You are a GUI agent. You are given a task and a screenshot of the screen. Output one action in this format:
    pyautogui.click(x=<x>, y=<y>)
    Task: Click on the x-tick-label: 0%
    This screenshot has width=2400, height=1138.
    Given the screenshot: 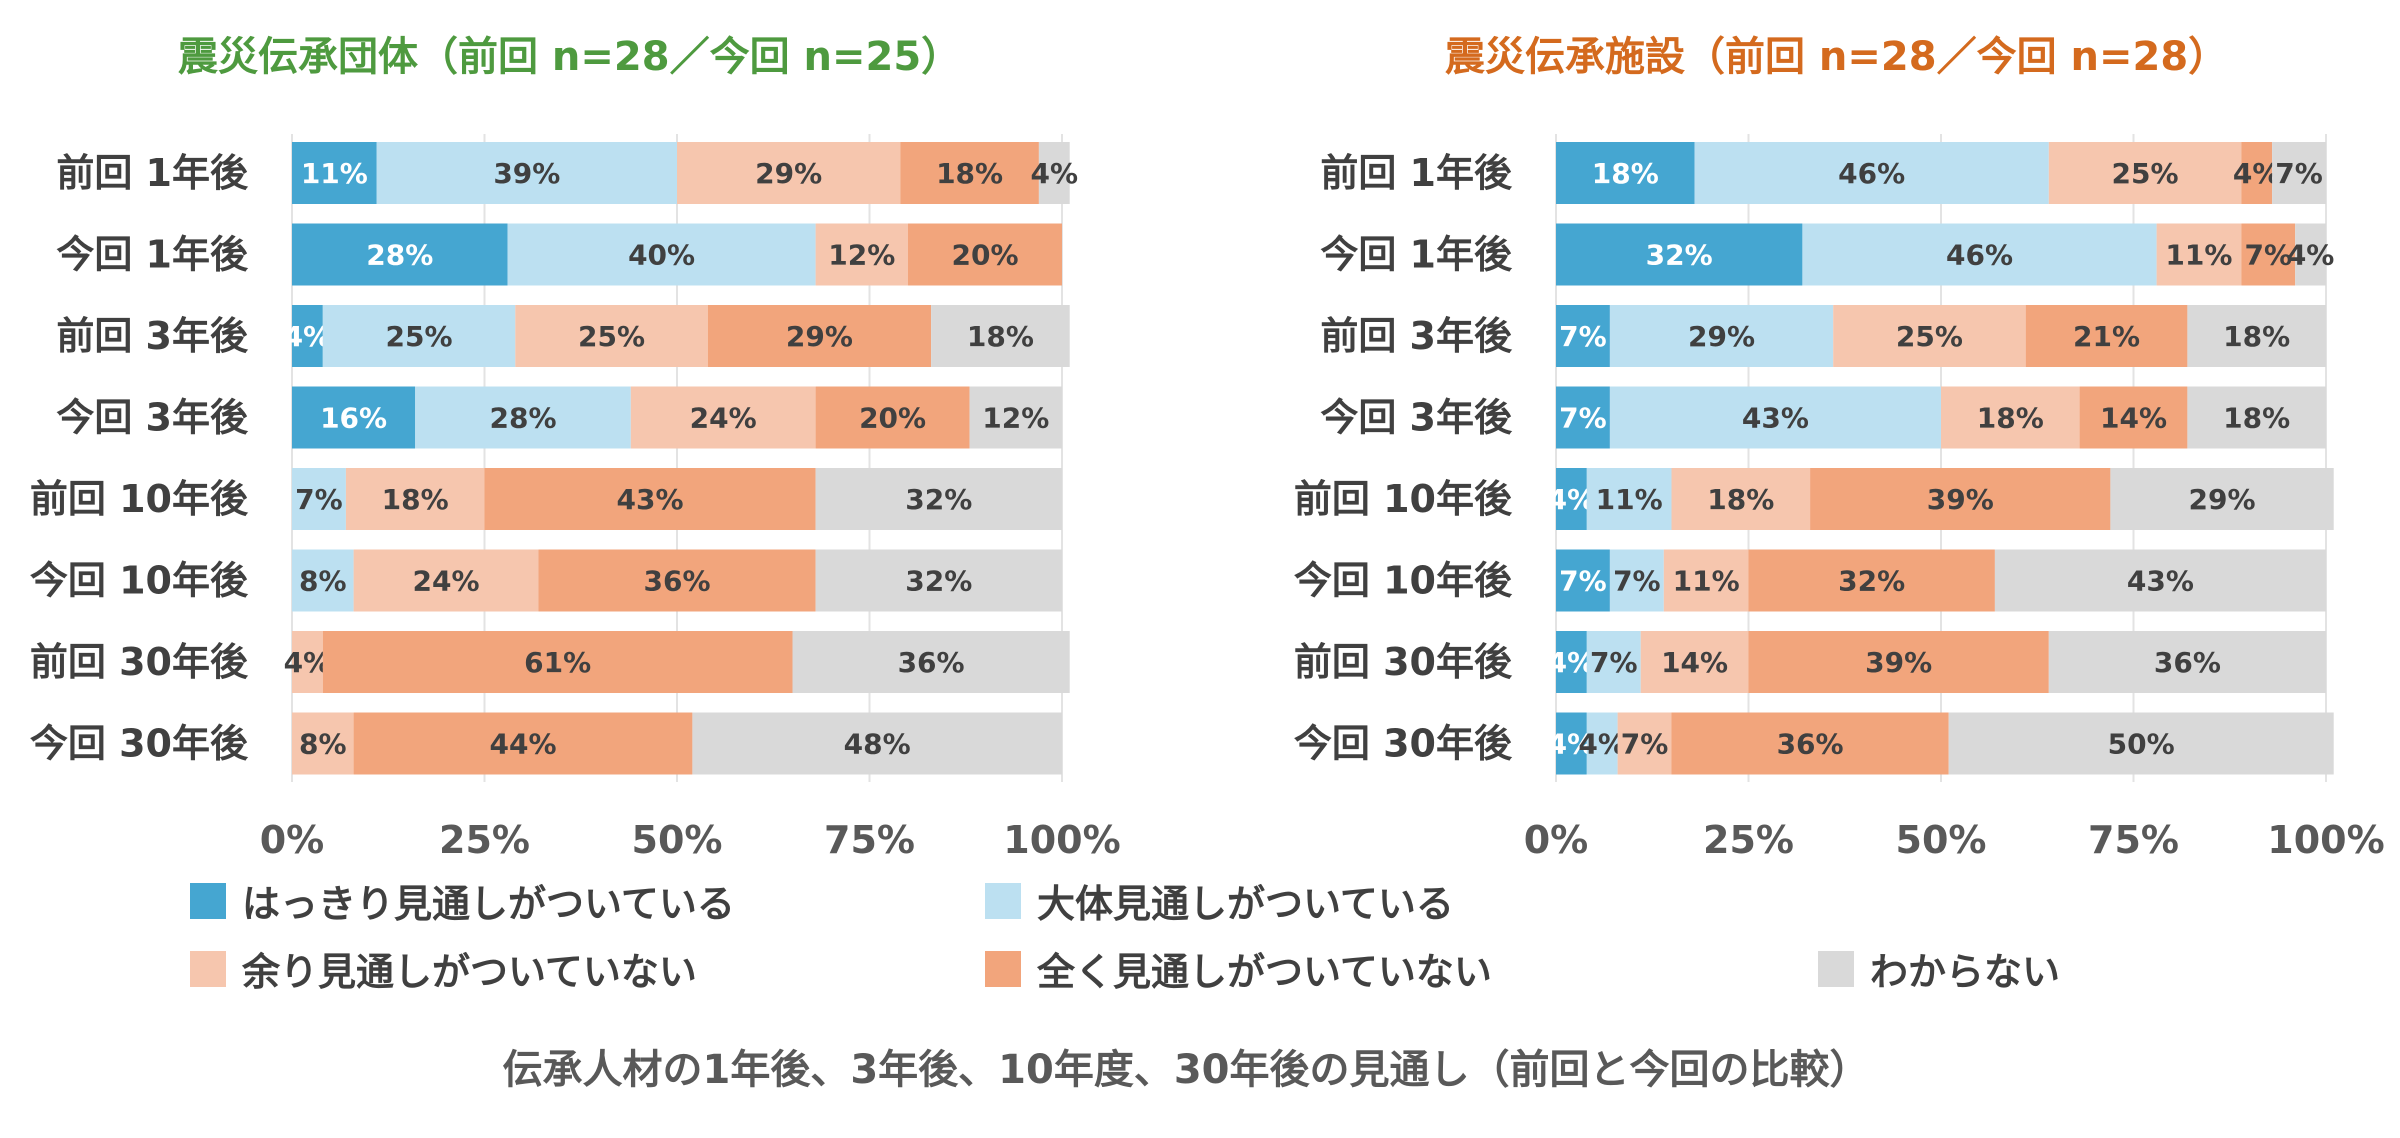 What is the action you would take?
    pyautogui.click(x=292, y=840)
    